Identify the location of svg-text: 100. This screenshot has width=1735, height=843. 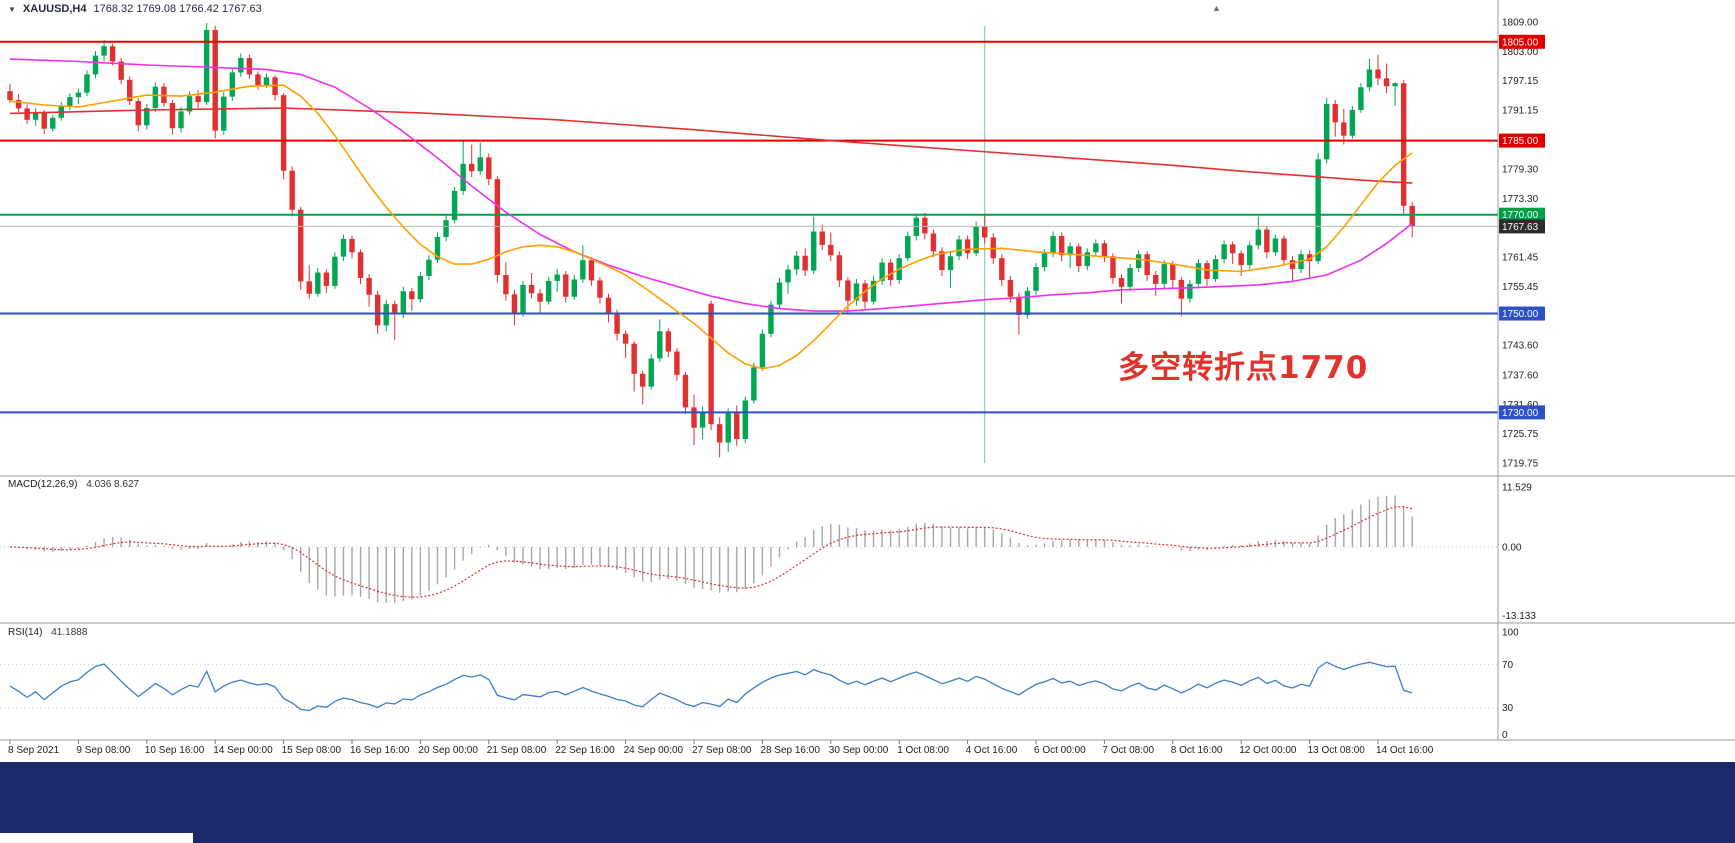
(1510, 633).